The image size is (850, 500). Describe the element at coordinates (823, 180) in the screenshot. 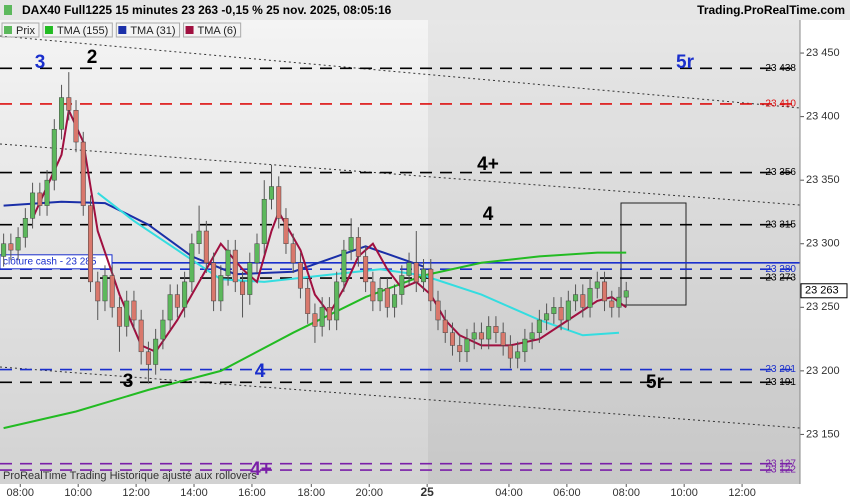

I see `y-tick-label: 23 350` at that location.